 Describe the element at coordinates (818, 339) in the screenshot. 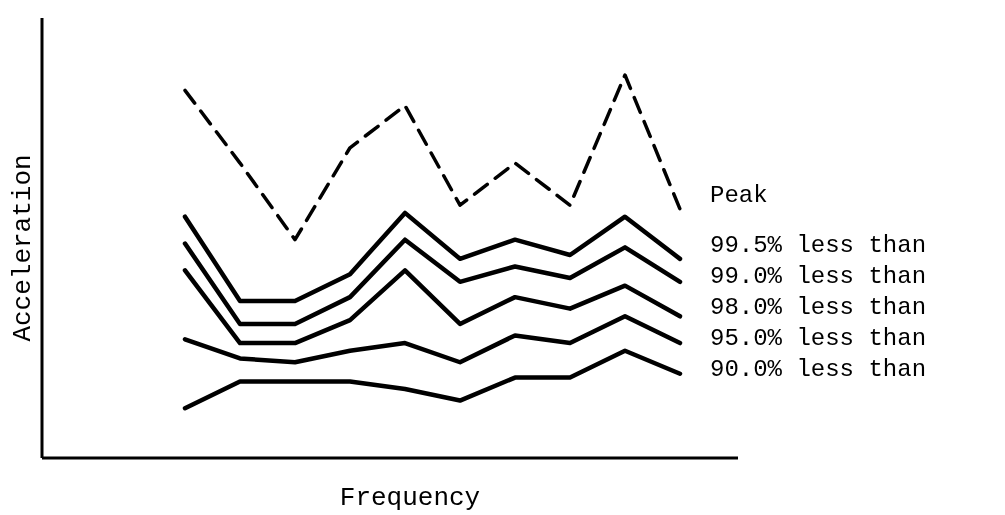

I see `series-label: 95.0% less than` at that location.